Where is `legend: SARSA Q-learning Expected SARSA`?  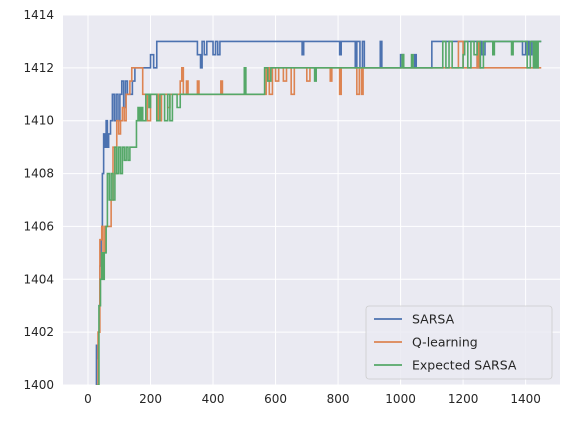 legend: SARSA Q-learning Expected SARSA is located at coordinates (459, 342).